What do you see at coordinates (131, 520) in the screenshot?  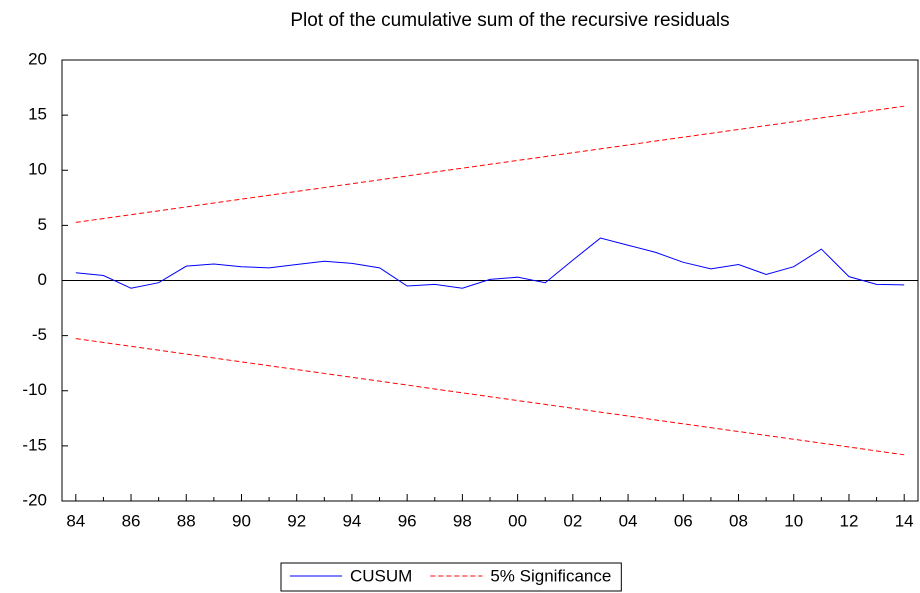 I see `x-tick-label: 86` at bounding box center [131, 520].